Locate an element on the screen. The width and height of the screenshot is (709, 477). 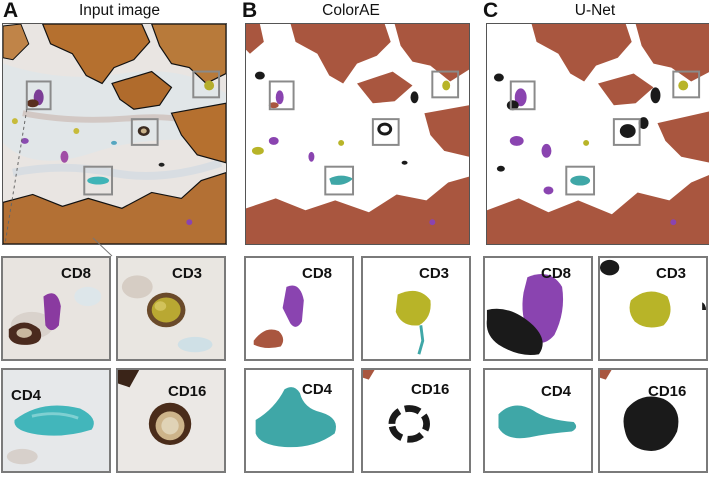
unet-crop-cd16: CD16 is located at coordinates (653, 420).